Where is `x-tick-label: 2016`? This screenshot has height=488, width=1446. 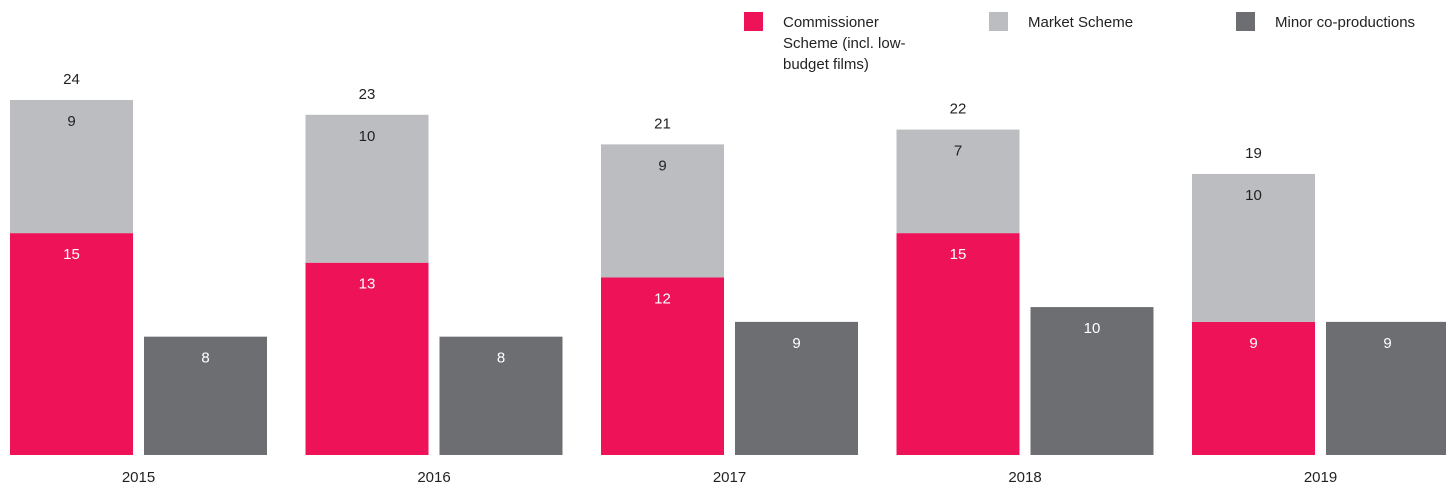
x-tick-label: 2016 is located at coordinates (433, 477).